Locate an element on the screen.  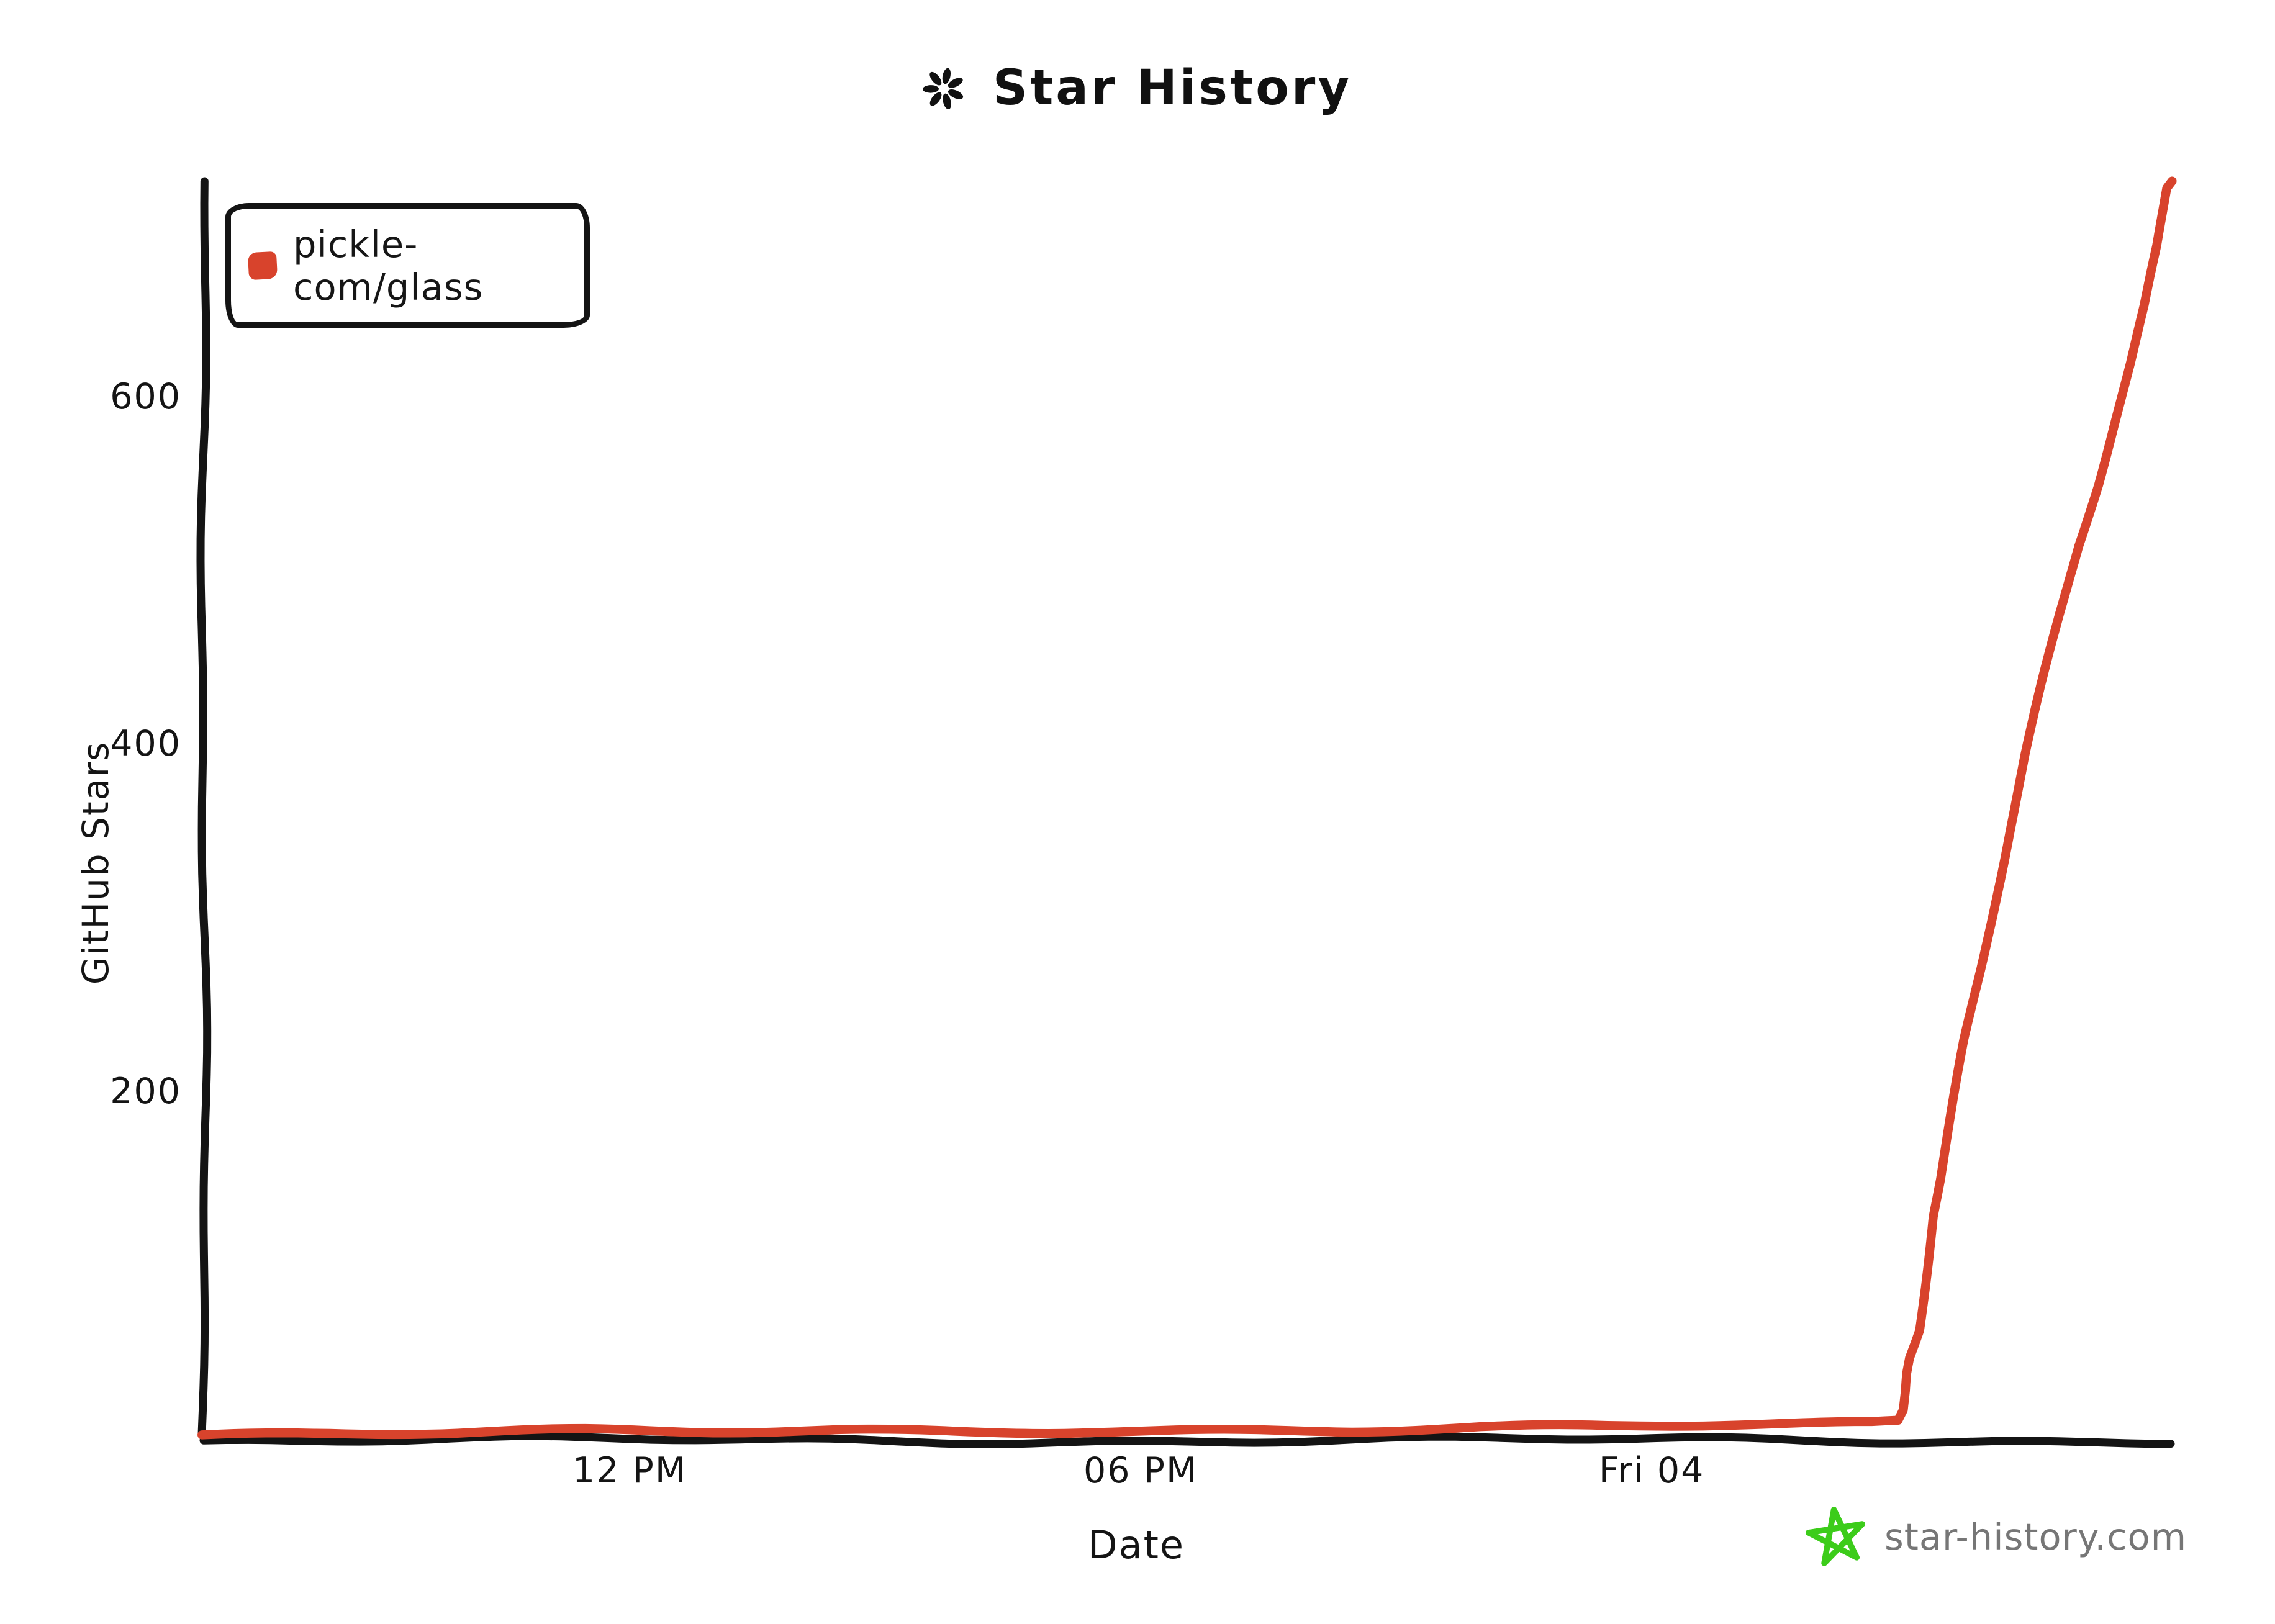
y-tick-label: 200 is located at coordinates (145, 1091).